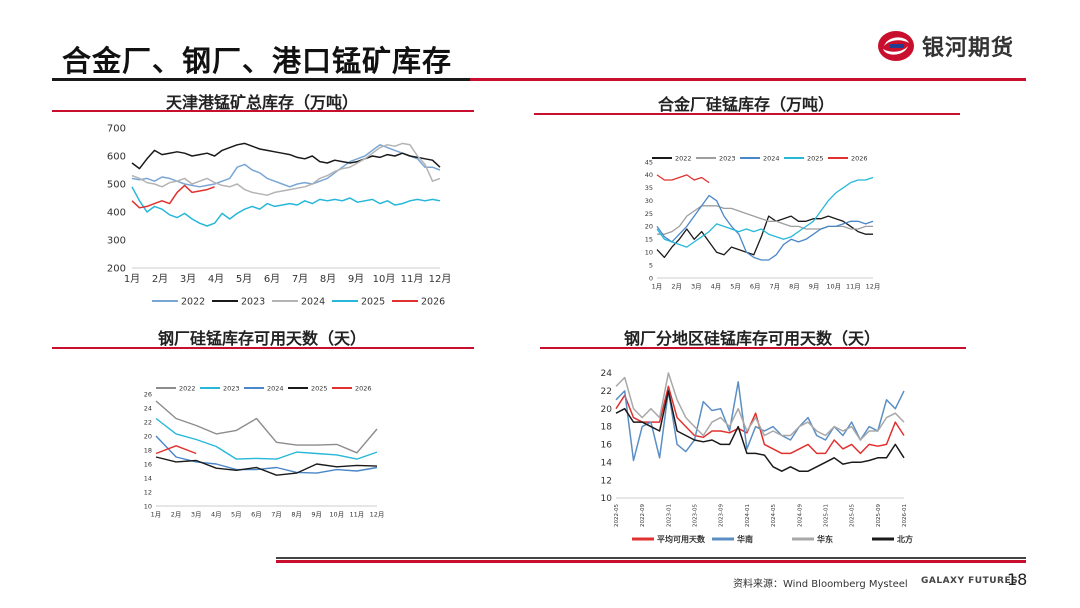 Image resolution: width=1080 pixels, height=608 pixels. Describe the element at coordinates (607, 436) in the screenshot. I see `y-axis: 10 12 14 16 18 20 22 24` at that location.